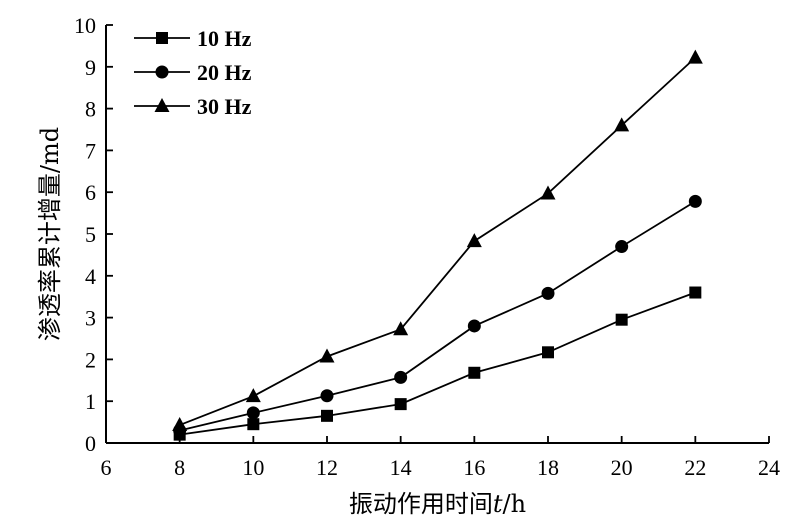 Image resolution: width=801 pixels, height=524 pixels. What do you see at coordinates (769, 467) in the screenshot?
I see `x-tick-label: 24` at bounding box center [769, 467].